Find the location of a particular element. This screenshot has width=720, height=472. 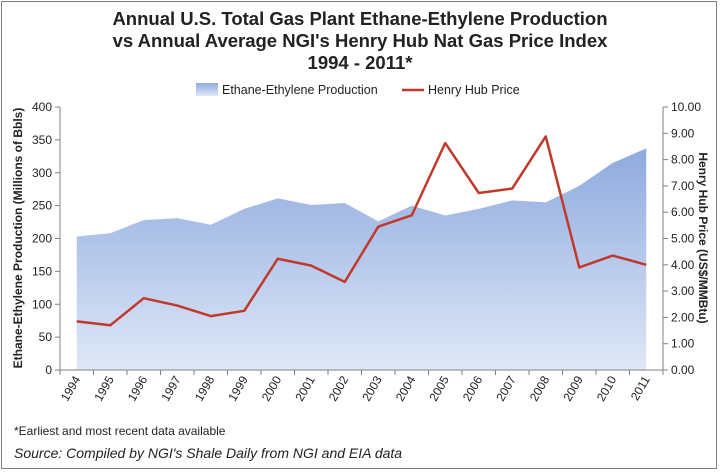

y-left-tick-label: 350 is located at coordinates (42, 140).